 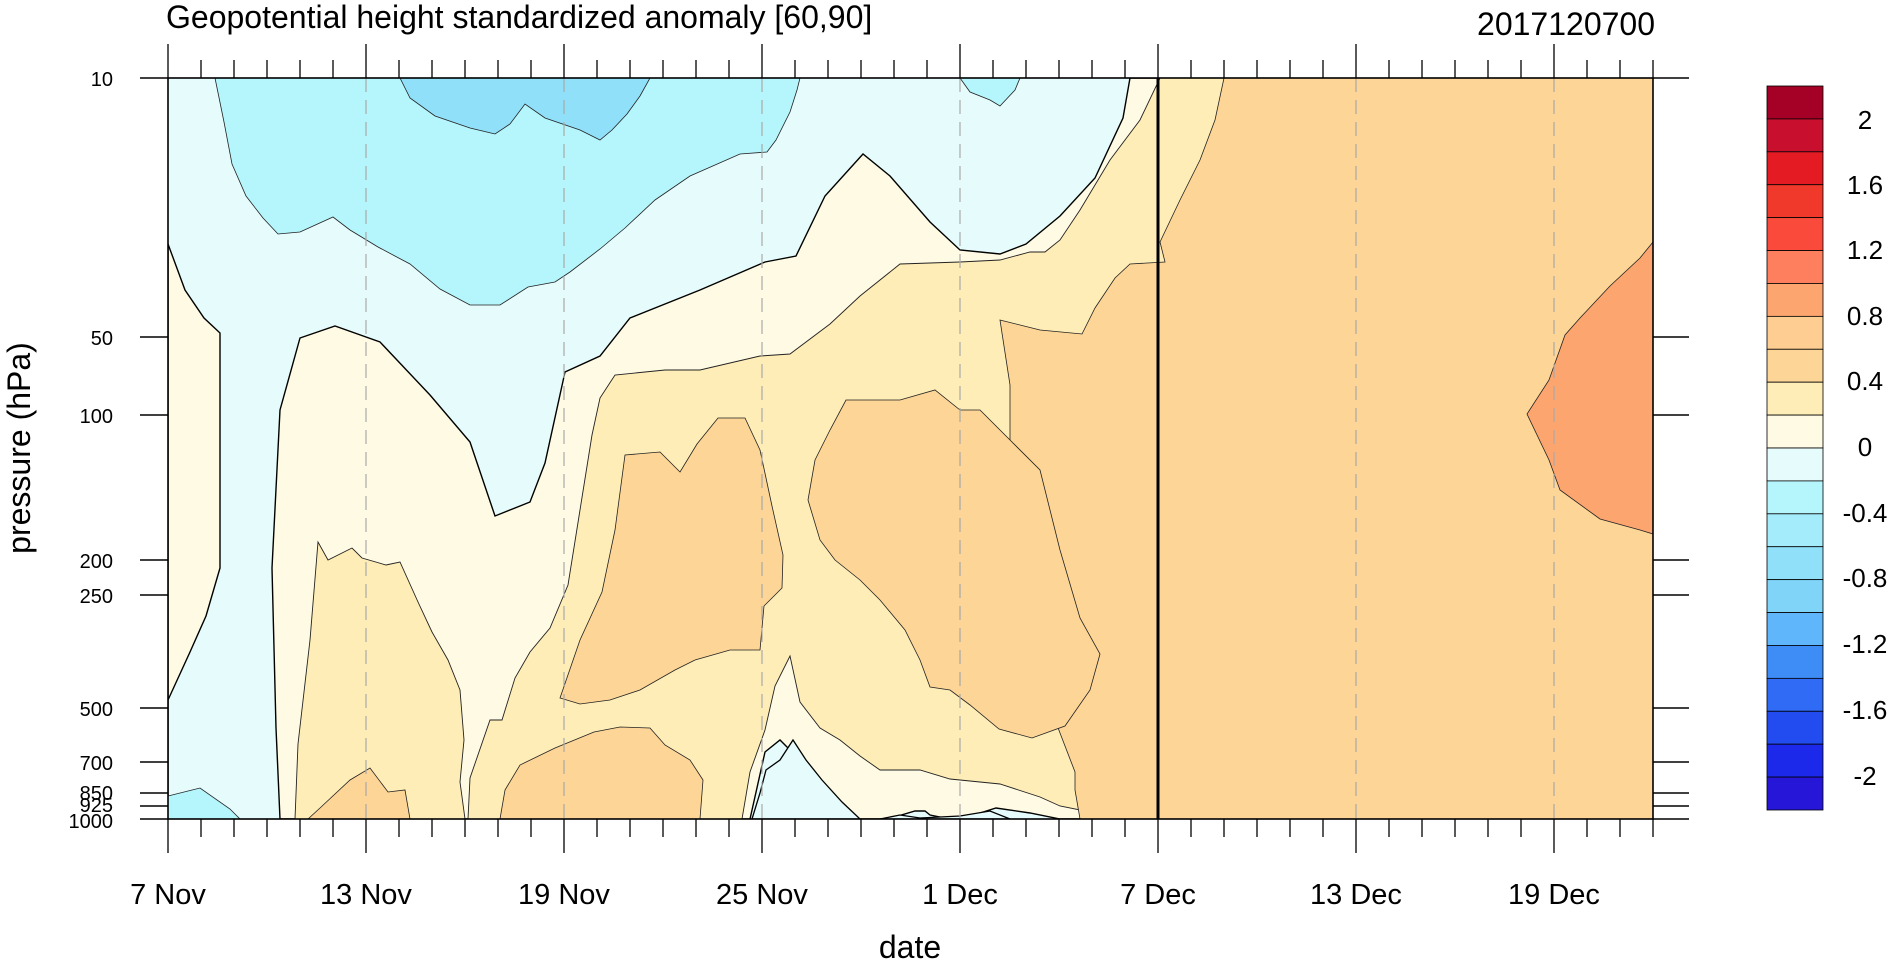 I want to click on x-axis-title: date, so click(x=910, y=946).